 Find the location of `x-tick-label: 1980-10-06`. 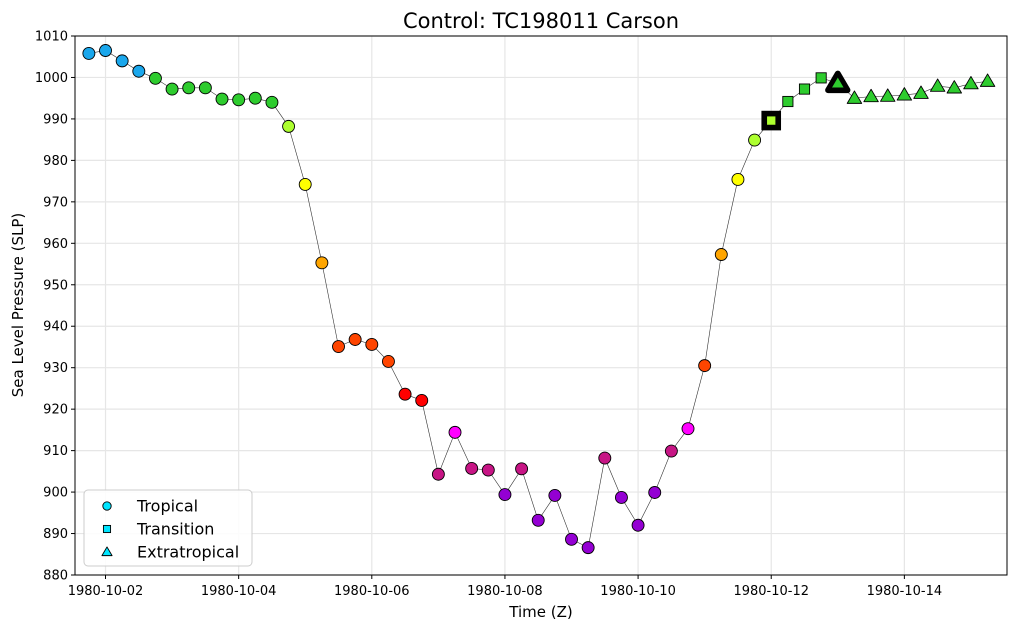

x-tick-label: 1980-10-06 is located at coordinates (372, 591).